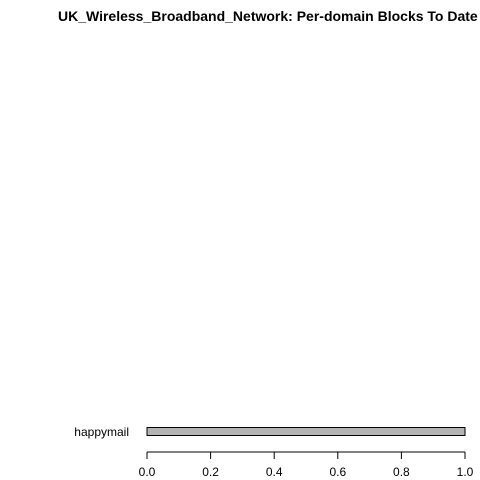 The width and height of the screenshot is (480, 480). Describe the element at coordinates (401, 472) in the screenshot. I see `x-tick-label: 0.8` at that location.